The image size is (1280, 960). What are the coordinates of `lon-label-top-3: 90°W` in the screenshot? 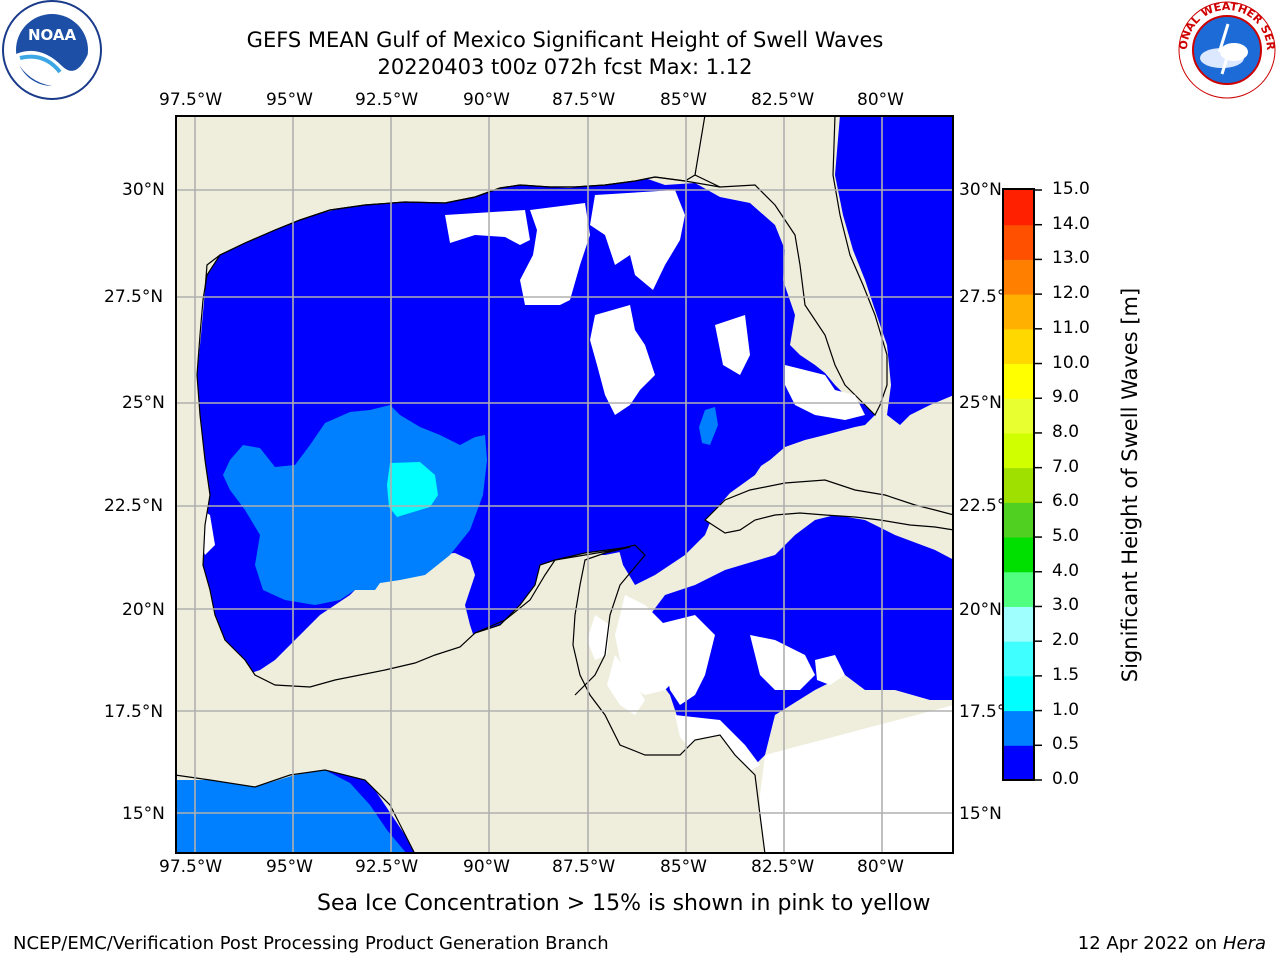 It's located at (486, 100).